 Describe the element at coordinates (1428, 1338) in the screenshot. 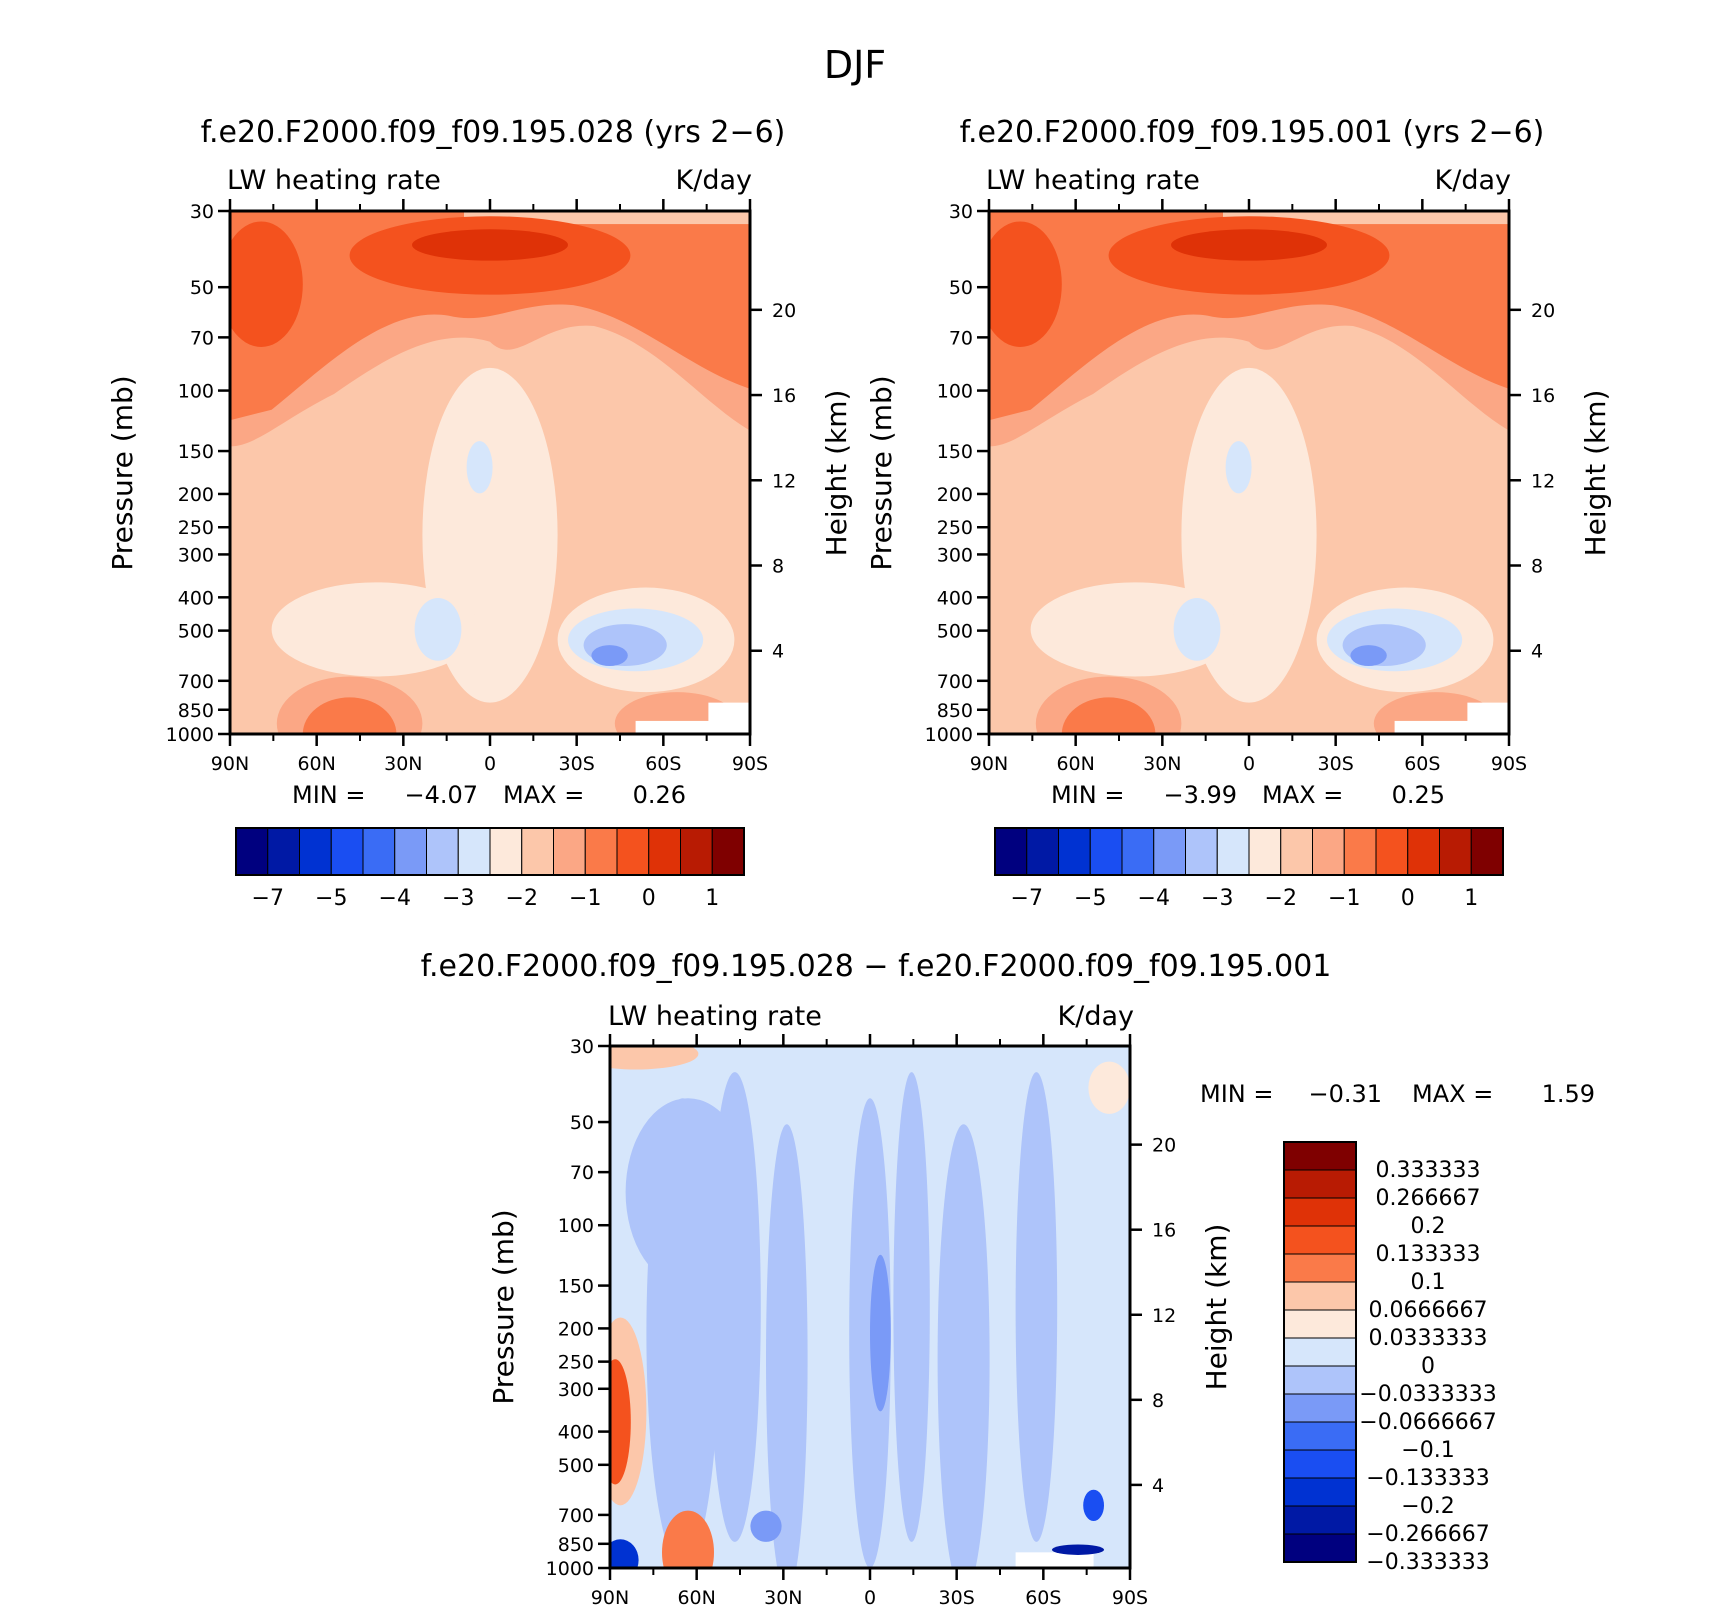

I see `colorbar-label: 0.0333333` at that location.